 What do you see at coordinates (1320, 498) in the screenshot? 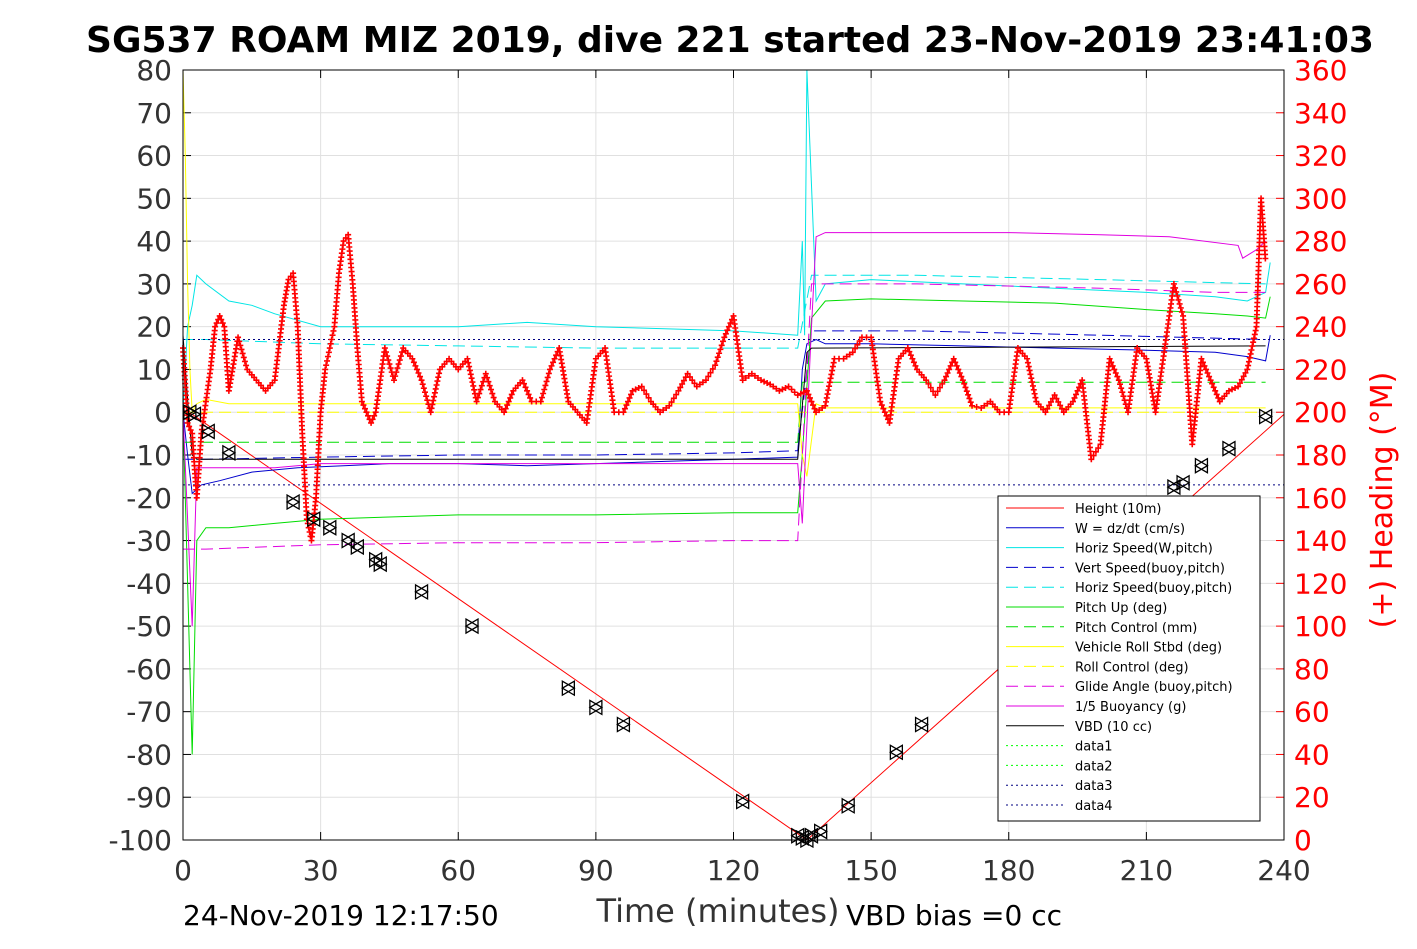
I see `y-right-tick-label: 160` at bounding box center [1320, 498].